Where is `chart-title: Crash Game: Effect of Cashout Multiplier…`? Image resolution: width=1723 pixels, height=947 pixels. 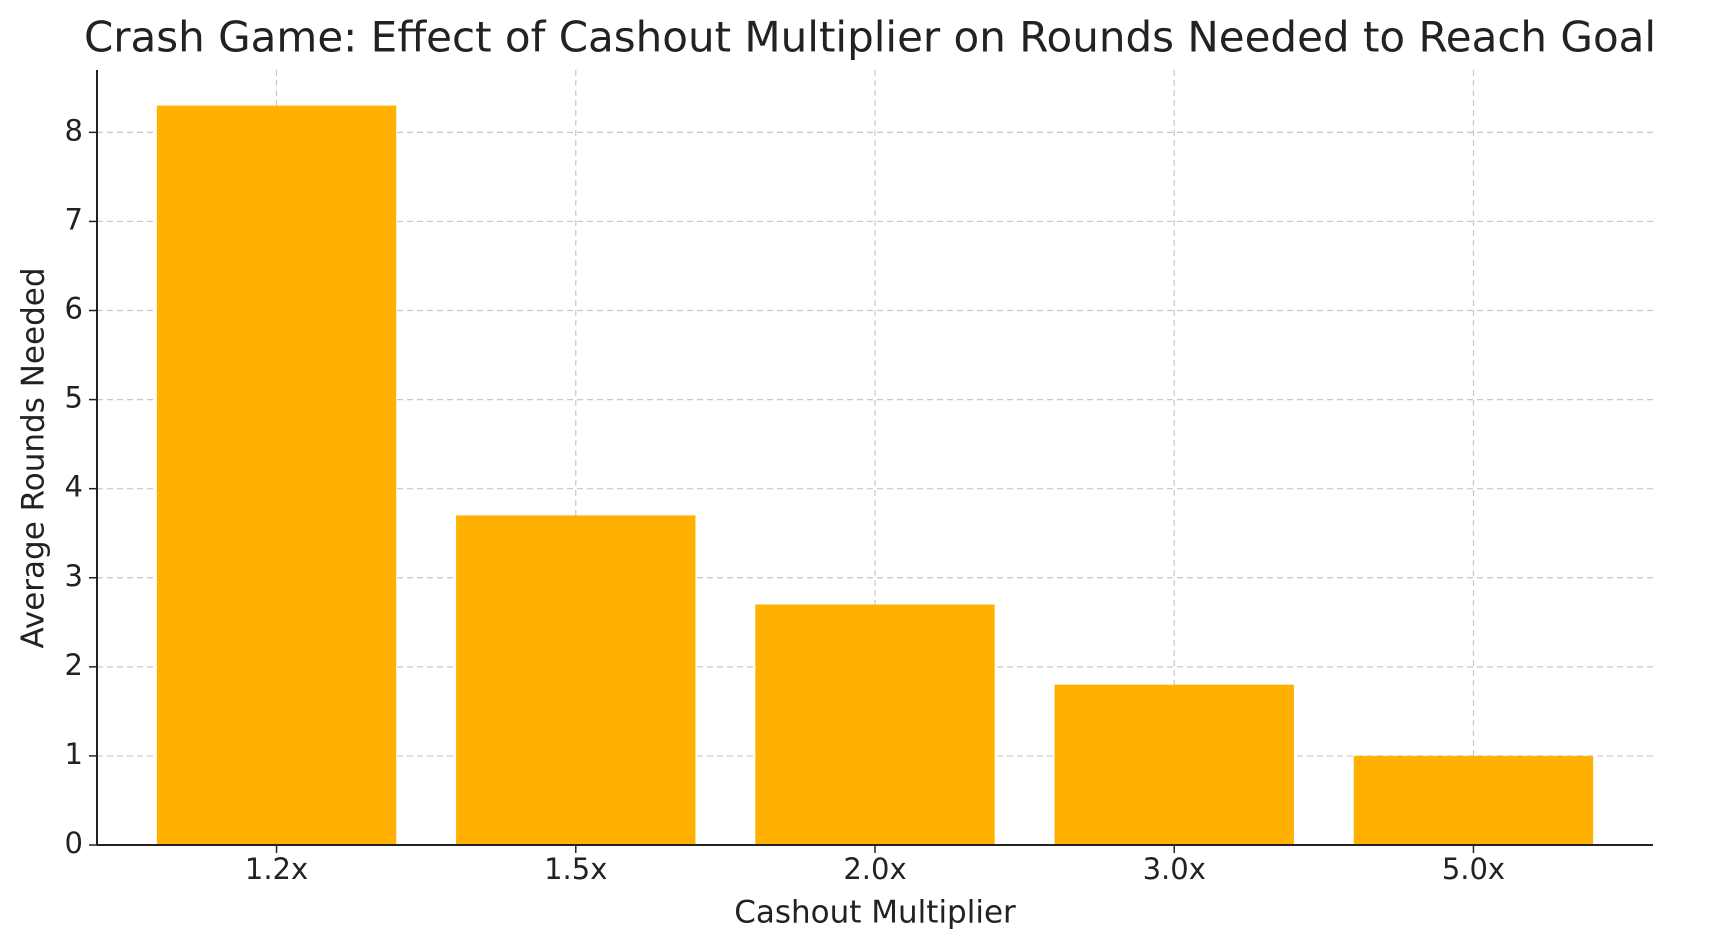
chart-title: Crash Game: Effect of Cashout Multiplier… is located at coordinates (870, 37).